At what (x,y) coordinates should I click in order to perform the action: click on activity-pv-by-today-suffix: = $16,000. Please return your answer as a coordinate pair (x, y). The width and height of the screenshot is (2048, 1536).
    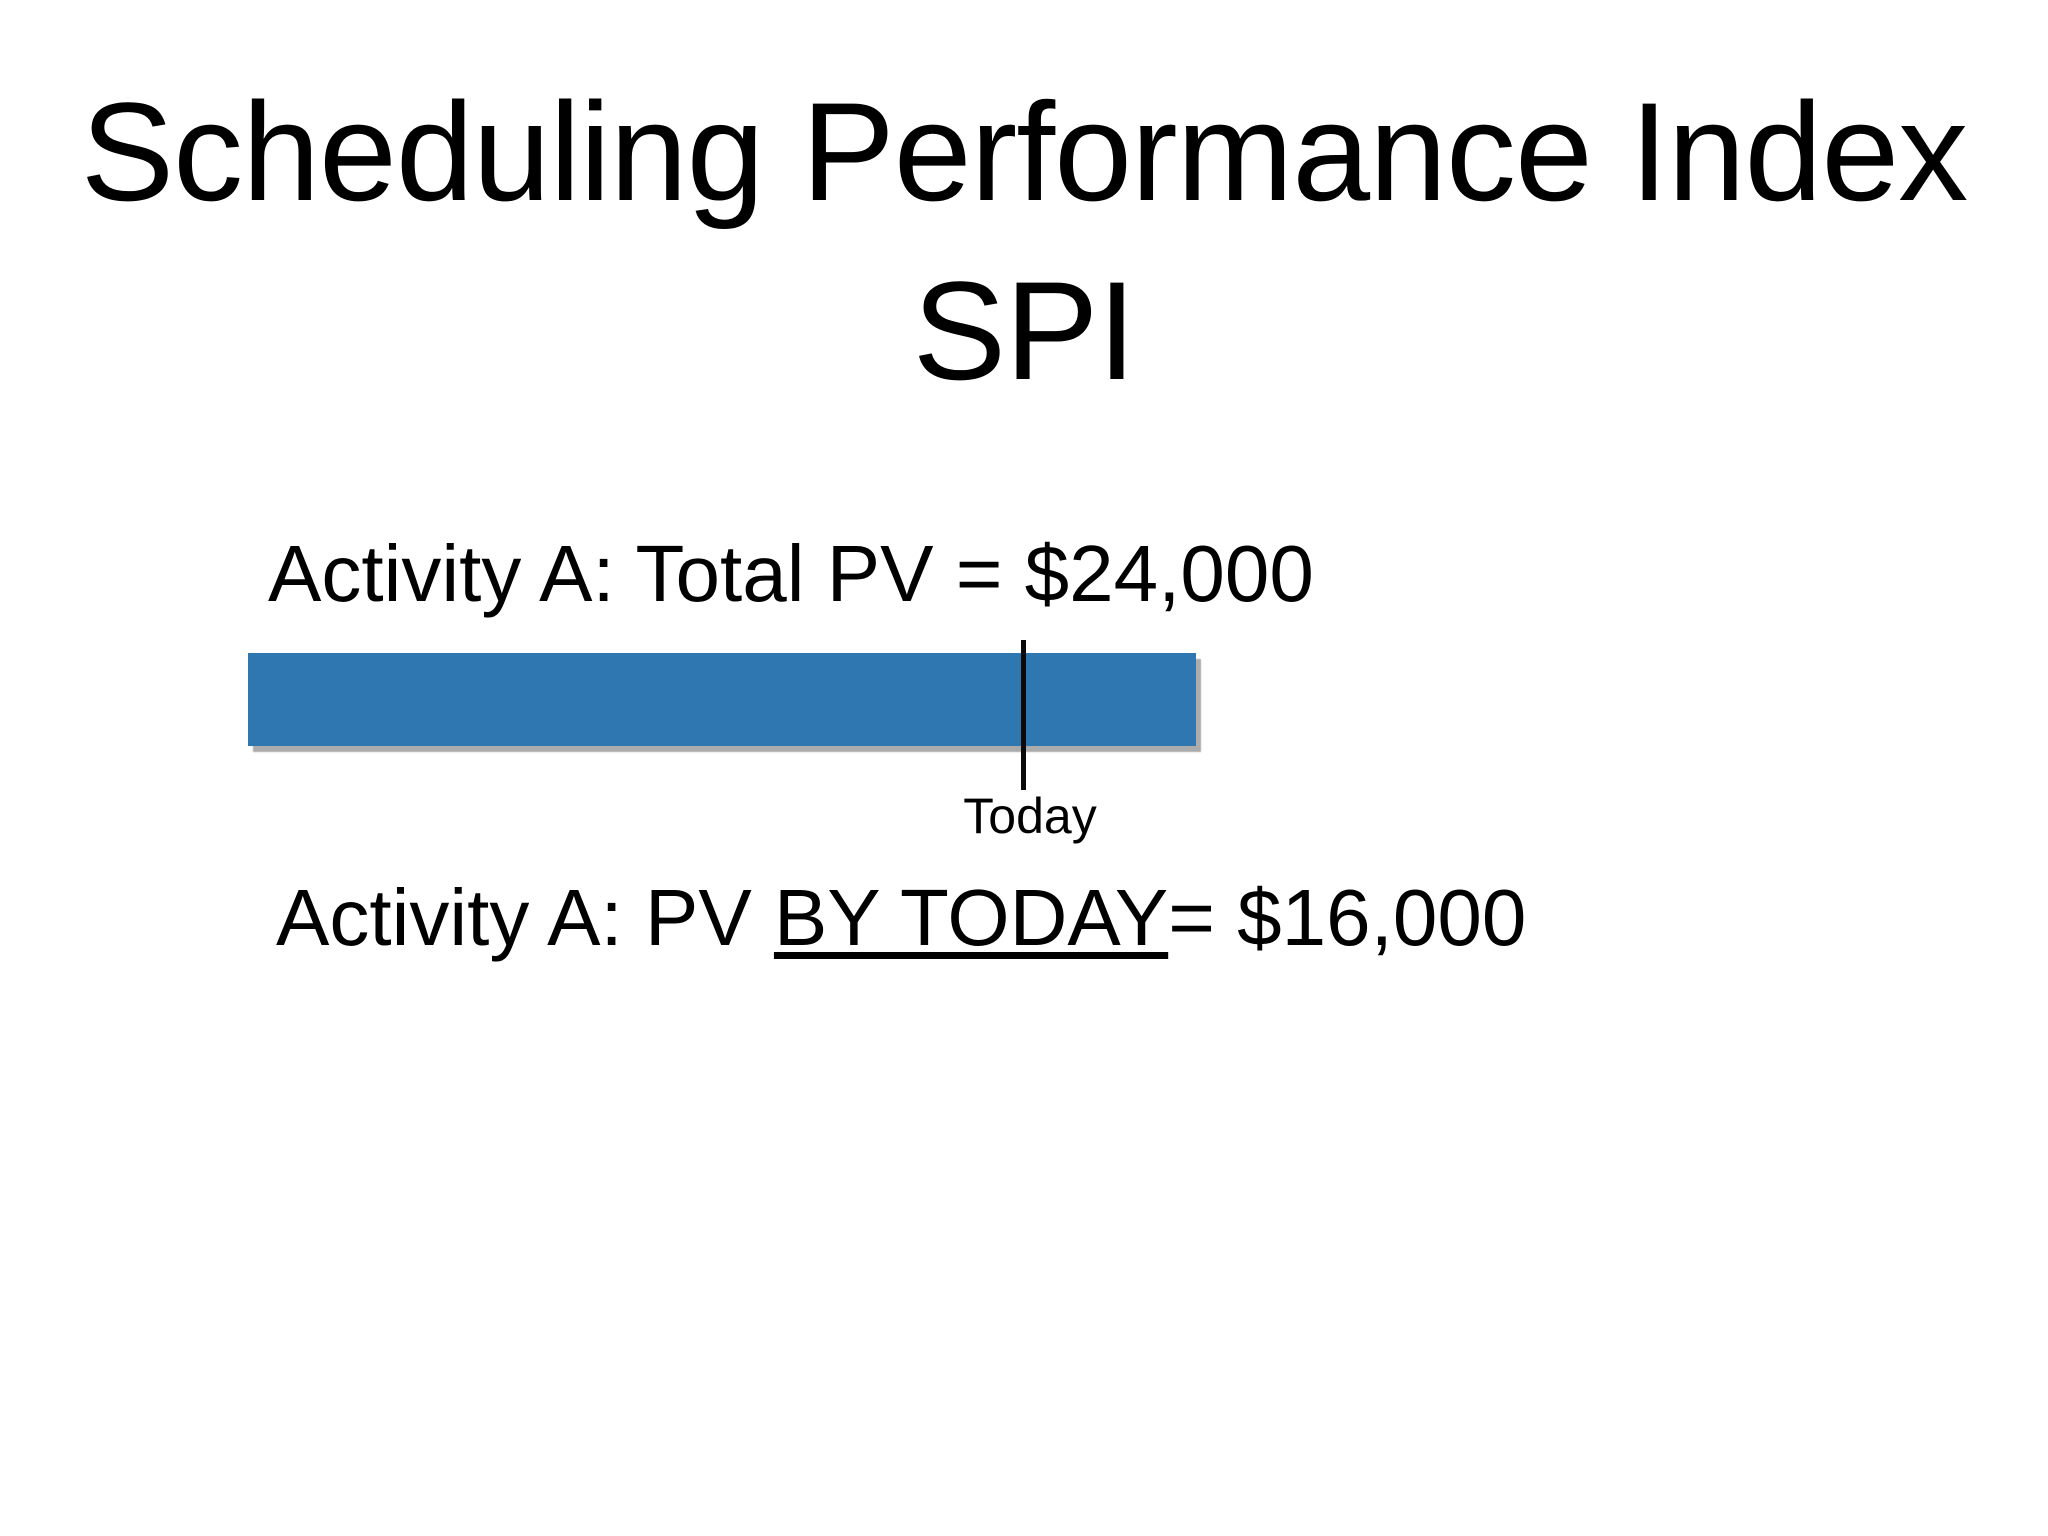
    Looking at the image, I should click on (1347, 917).